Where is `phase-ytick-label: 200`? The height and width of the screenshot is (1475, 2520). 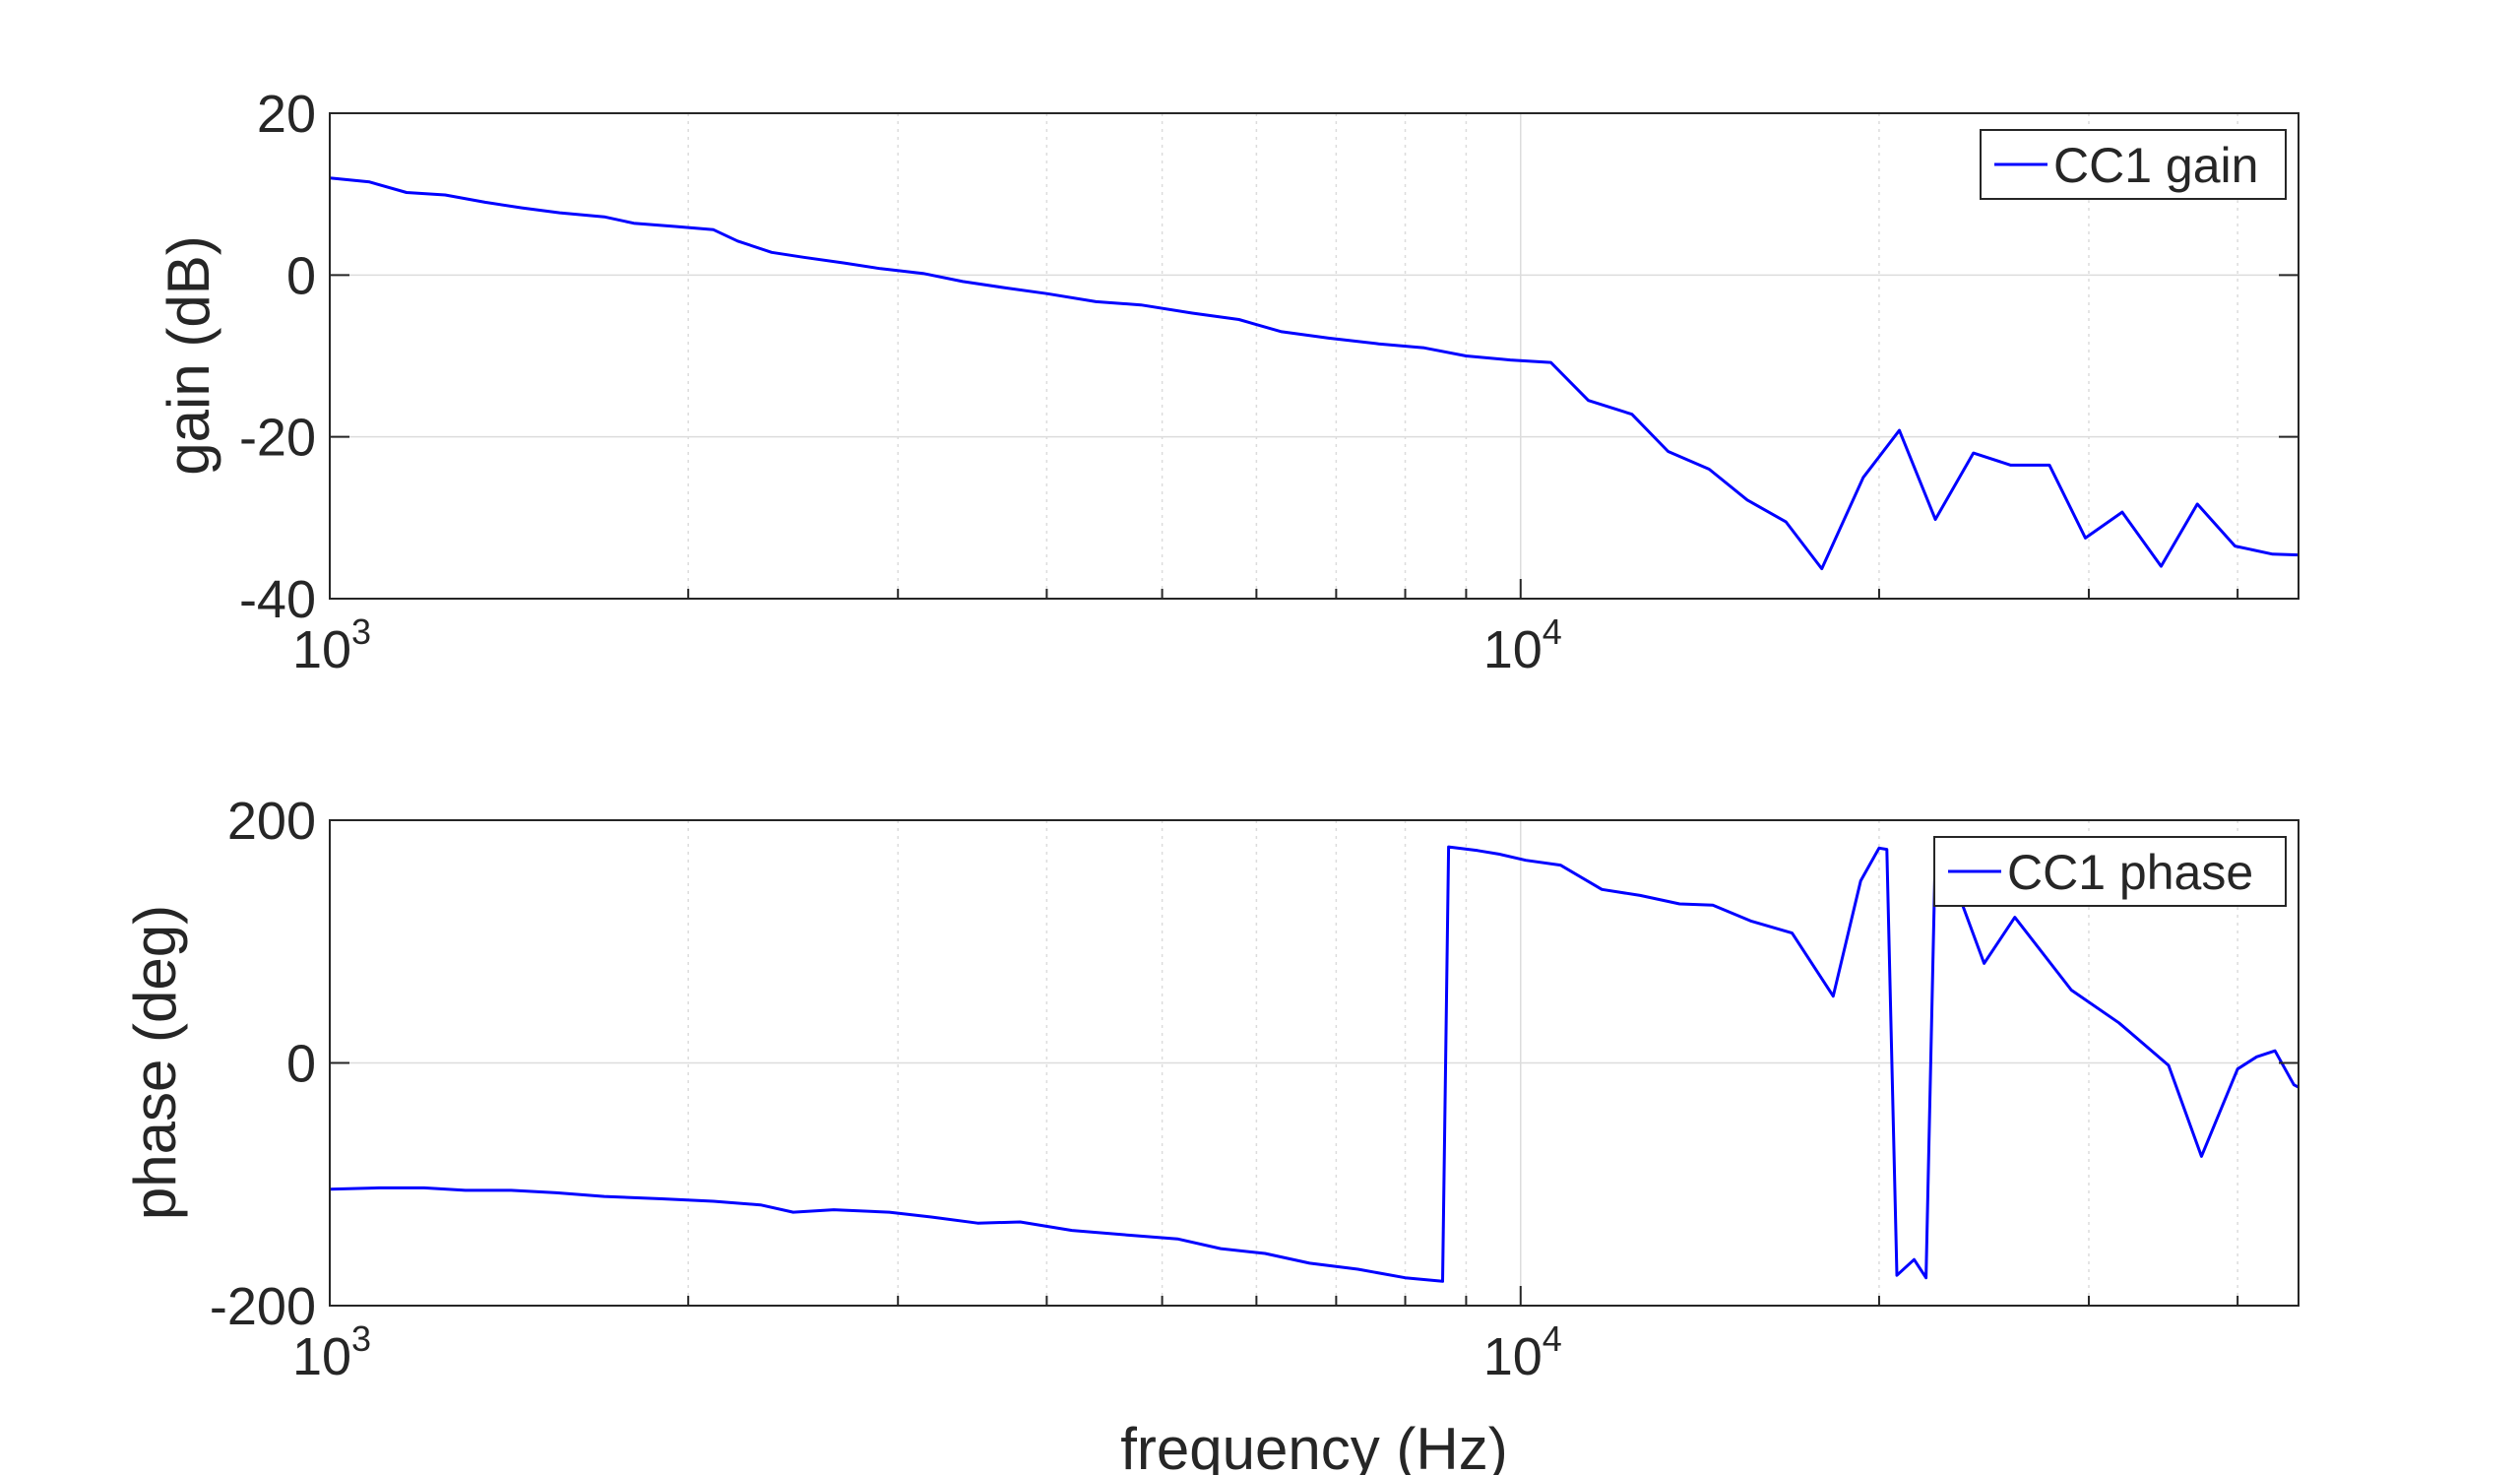
phase-ytick-label: 200 is located at coordinates (271, 821).